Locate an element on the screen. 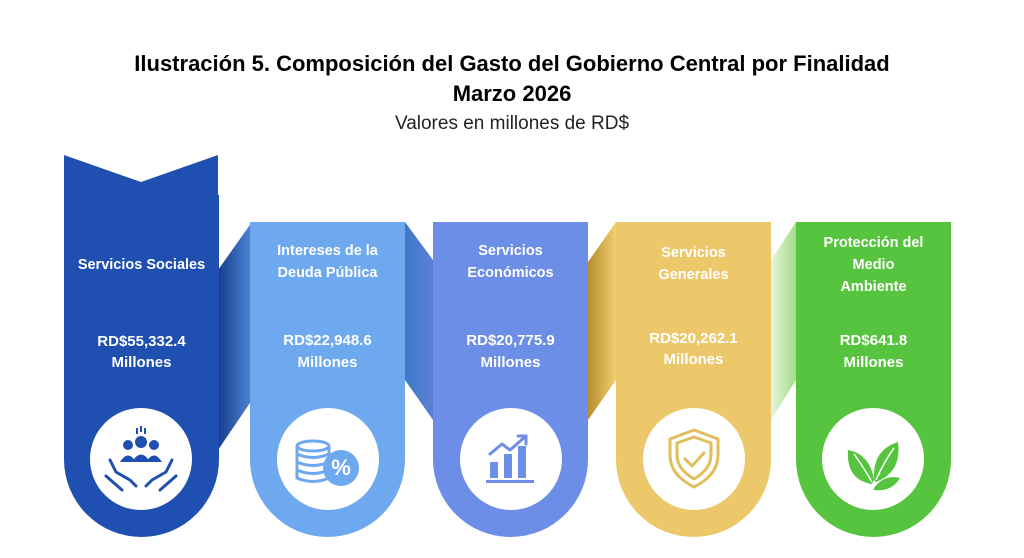  banner-notch-top is located at coordinates (141, 177).